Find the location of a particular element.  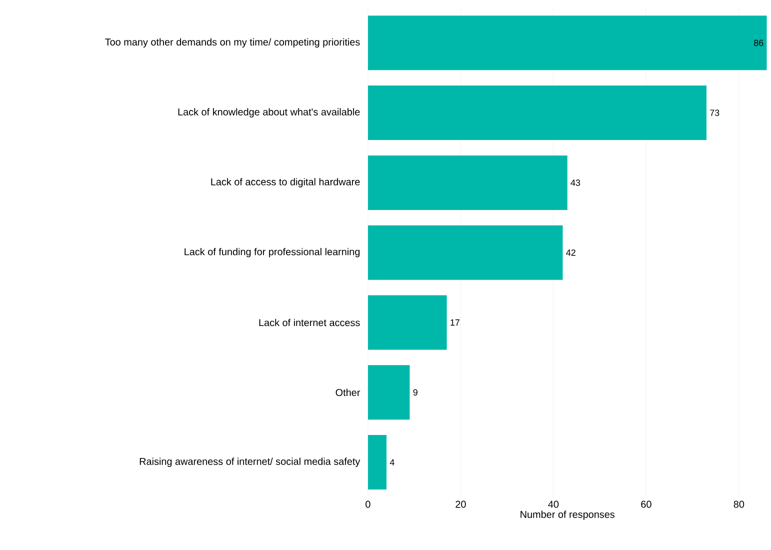

y-tick-label: Too many other demands on my time/ competing priorities is located at coordinates (232, 43).